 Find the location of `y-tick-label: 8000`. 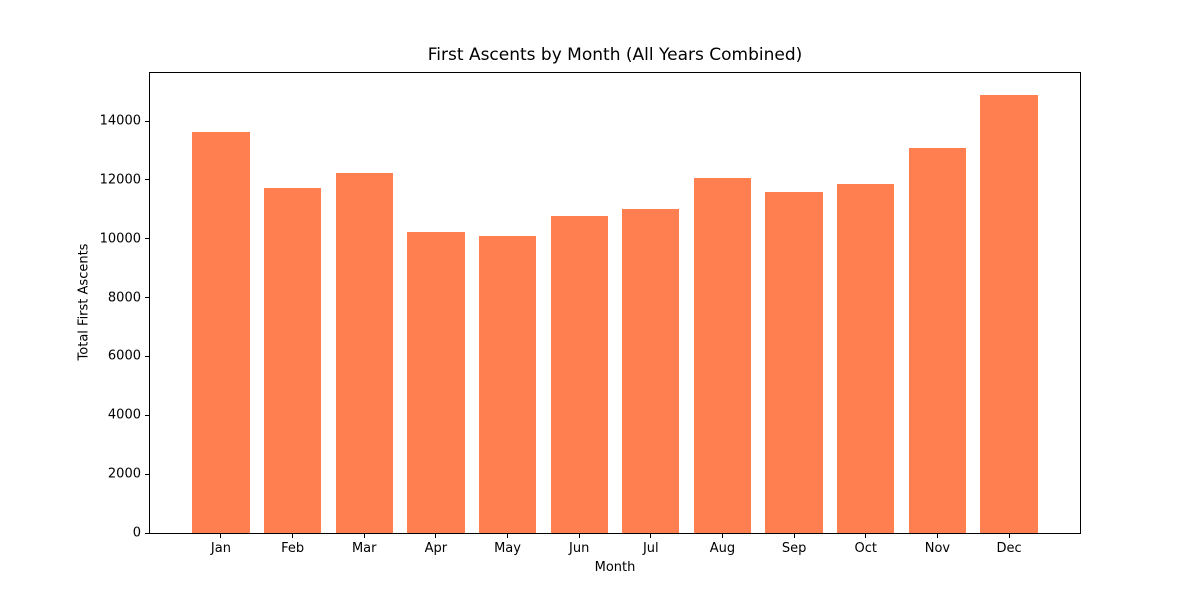

y-tick-label: 8000 is located at coordinates (124, 298).